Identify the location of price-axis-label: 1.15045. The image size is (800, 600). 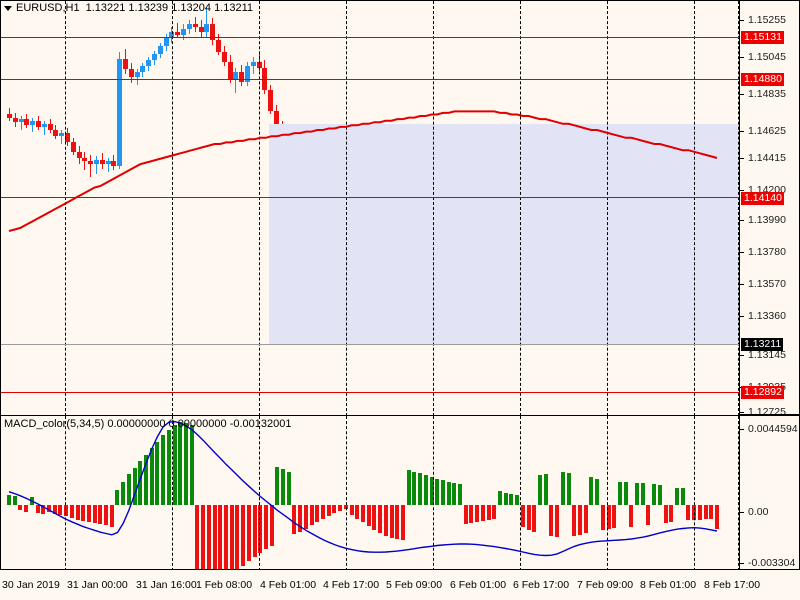
(767, 57).